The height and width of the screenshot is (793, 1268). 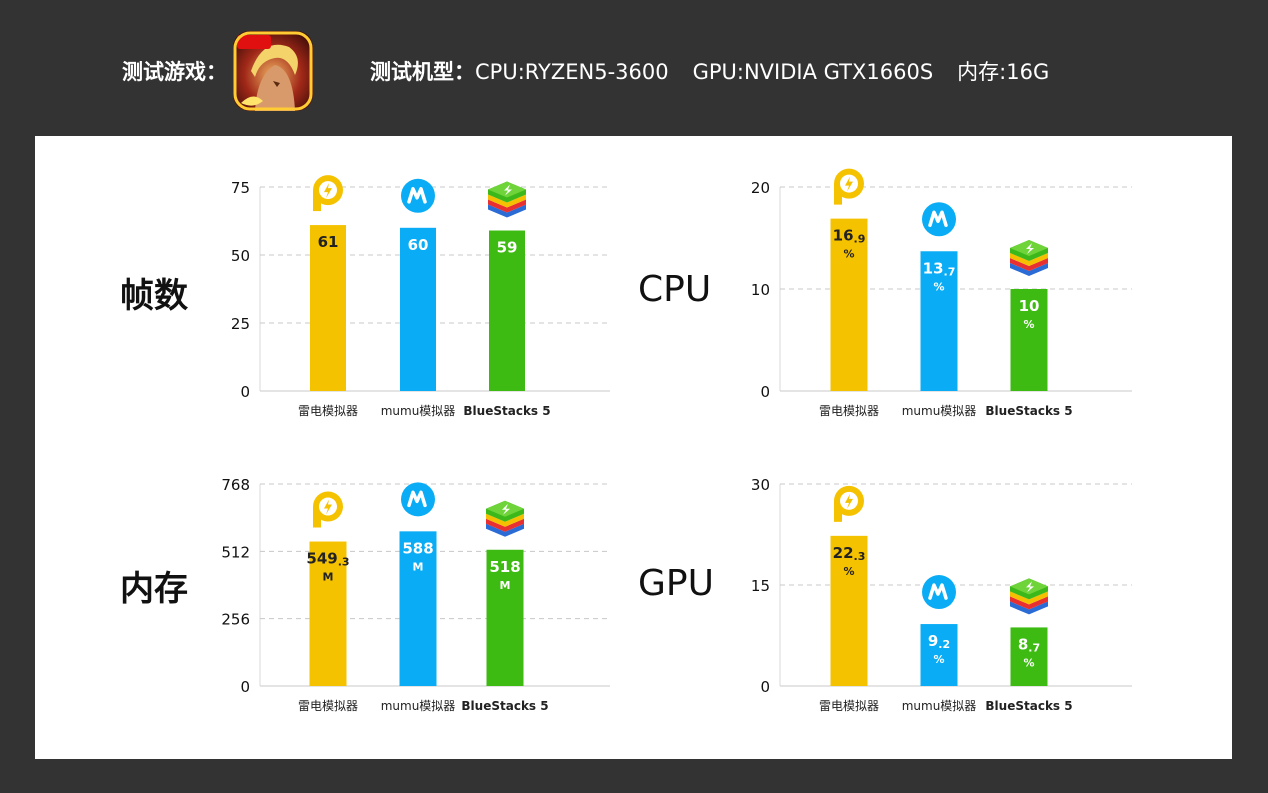 What do you see at coordinates (939, 706) in the screenshot?
I see `gpu-category-label: mumu模拟器` at bounding box center [939, 706].